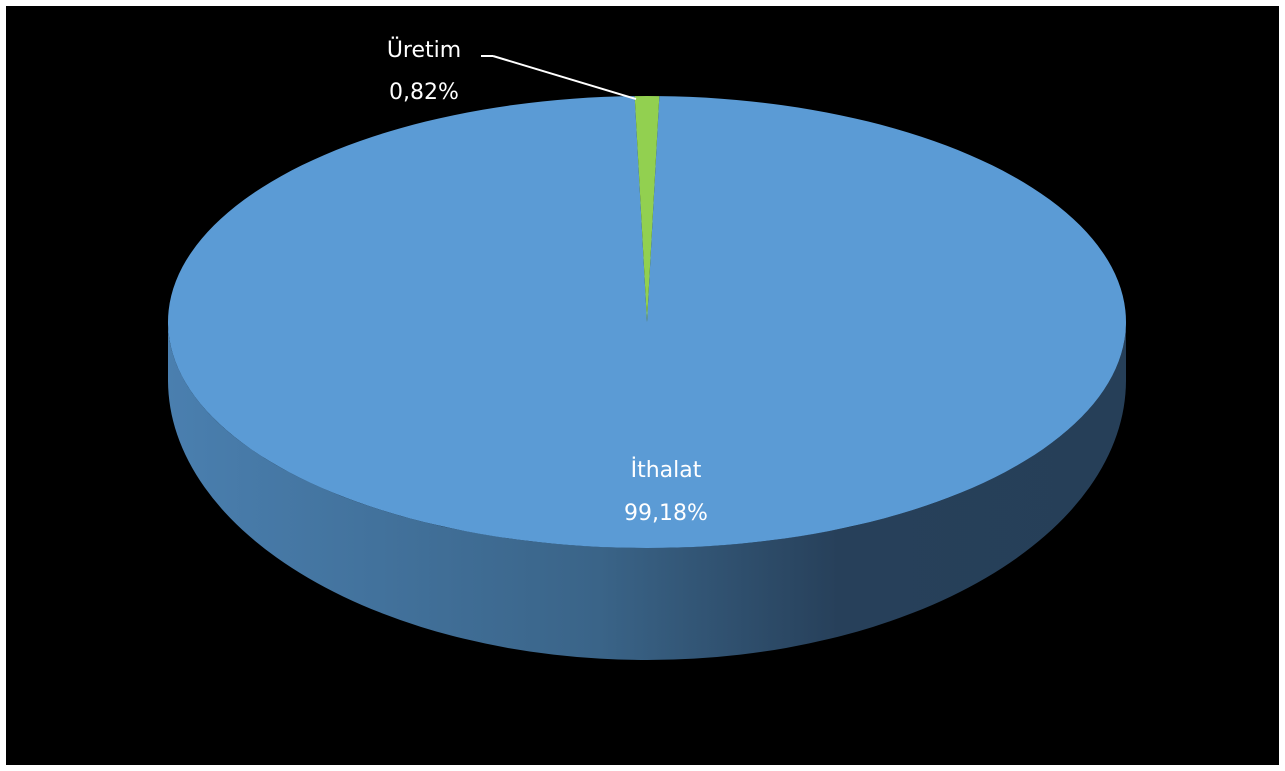 This screenshot has width=1285, height=771. I want to click on leader-line-uretim, so click(564, 77).